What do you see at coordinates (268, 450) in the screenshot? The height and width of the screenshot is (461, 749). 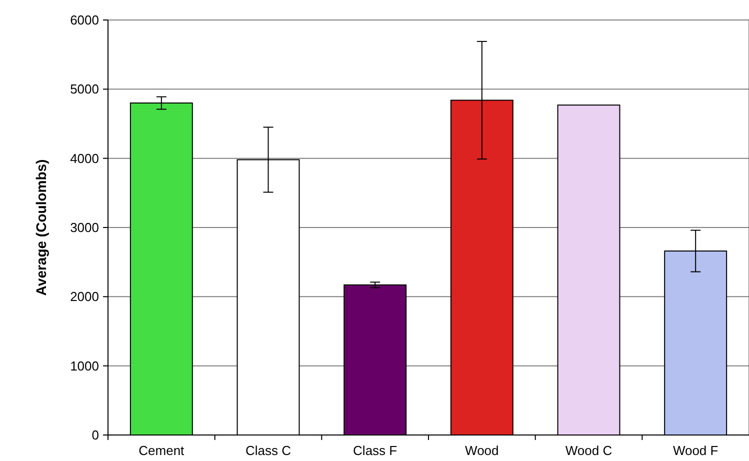 I see `x-tick-label: Class C` at bounding box center [268, 450].